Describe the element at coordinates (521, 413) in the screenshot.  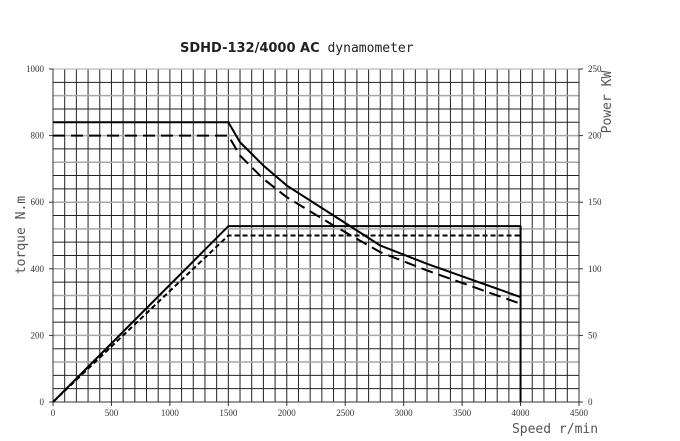
I see `x-tick-label: 4000` at that location.